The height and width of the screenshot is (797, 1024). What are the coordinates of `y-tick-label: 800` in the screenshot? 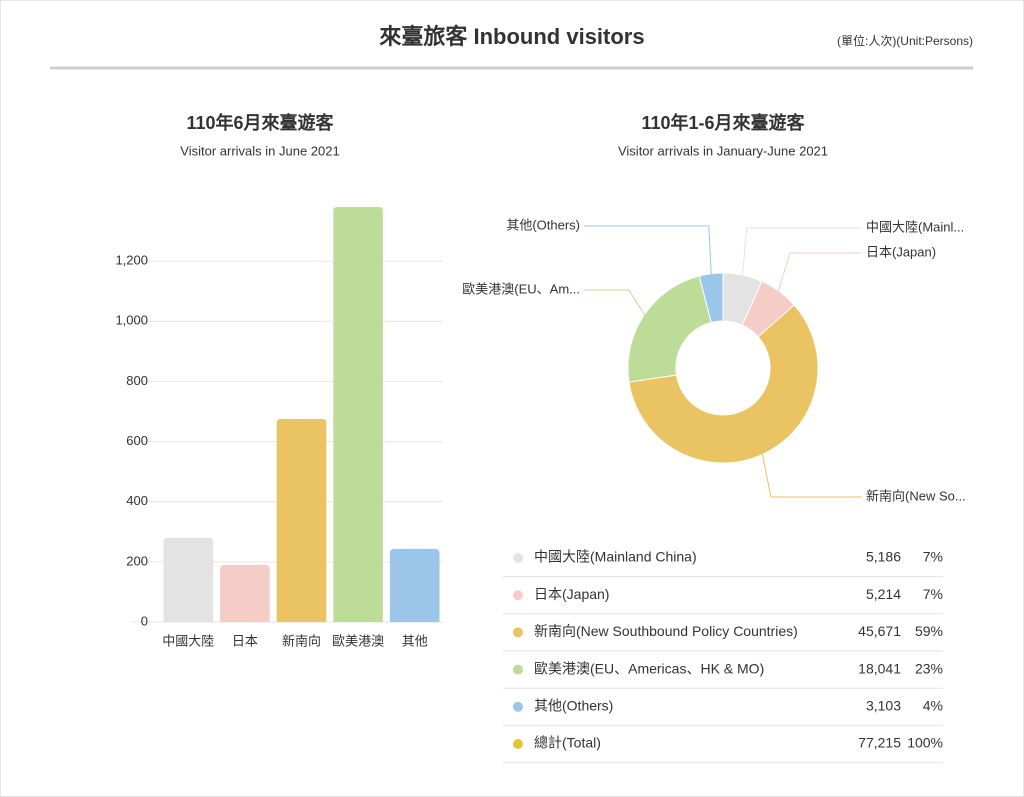 It's located at (137, 380).